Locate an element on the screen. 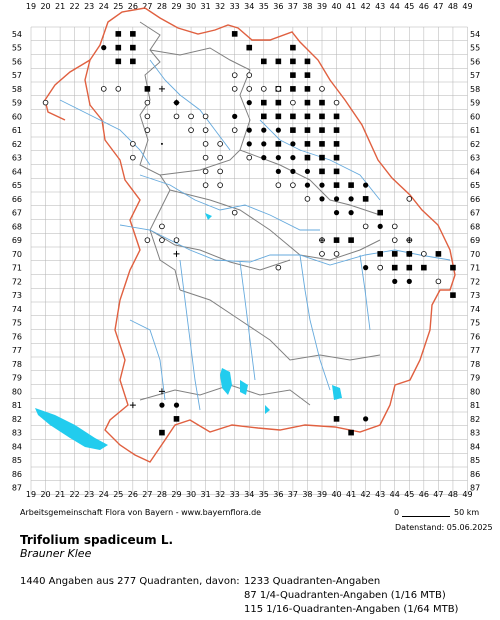 Image resolution: width=500 pixels, height=620 pixels. top-axis-label: 34 is located at coordinates (249, 6).